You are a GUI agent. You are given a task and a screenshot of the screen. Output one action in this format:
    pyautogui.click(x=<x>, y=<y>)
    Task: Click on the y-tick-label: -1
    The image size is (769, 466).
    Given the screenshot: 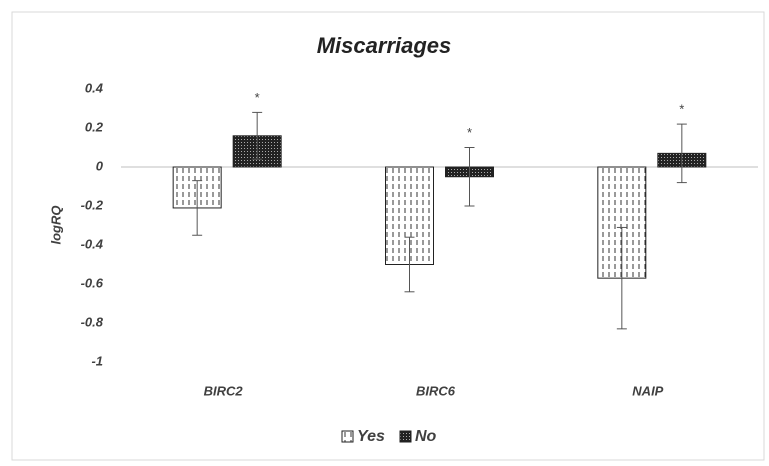 What is the action you would take?
    pyautogui.click(x=97, y=360)
    